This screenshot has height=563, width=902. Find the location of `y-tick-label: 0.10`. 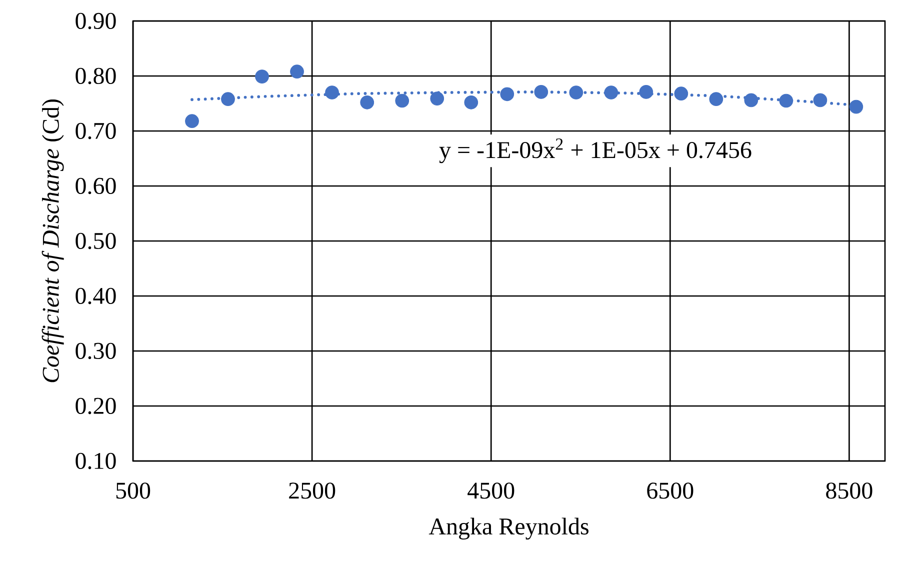

y-tick-label: 0.10 is located at coordinates (96, 461).